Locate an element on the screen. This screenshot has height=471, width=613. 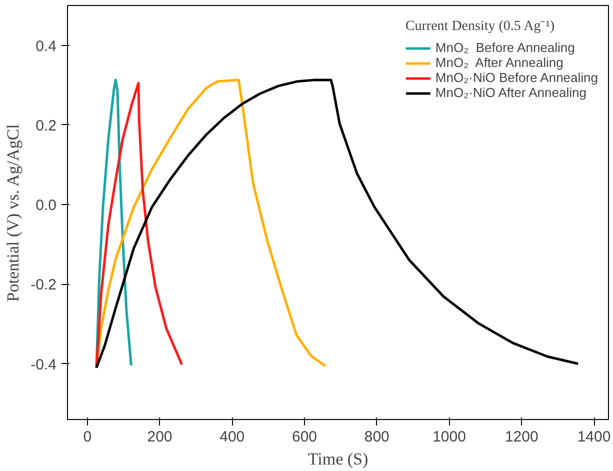
x-tick-label: 200 is located at coordinates (159, 437).